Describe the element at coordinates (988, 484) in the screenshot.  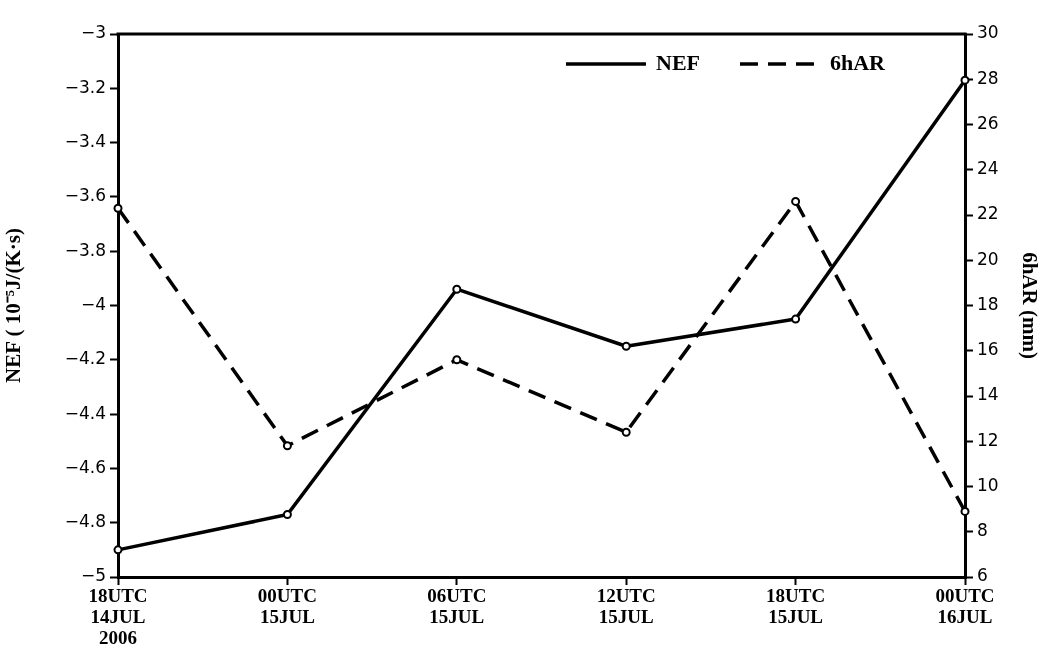
I see `y2-tick-label: 10` at that location.